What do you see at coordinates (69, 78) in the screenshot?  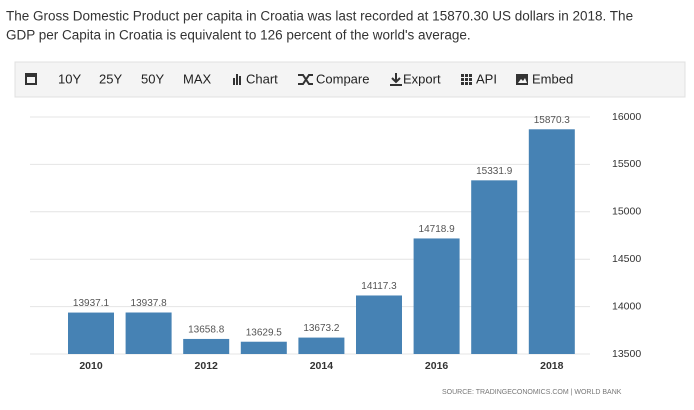 I see `toolbar-item: 10Y` at bounding box center [69, 78].